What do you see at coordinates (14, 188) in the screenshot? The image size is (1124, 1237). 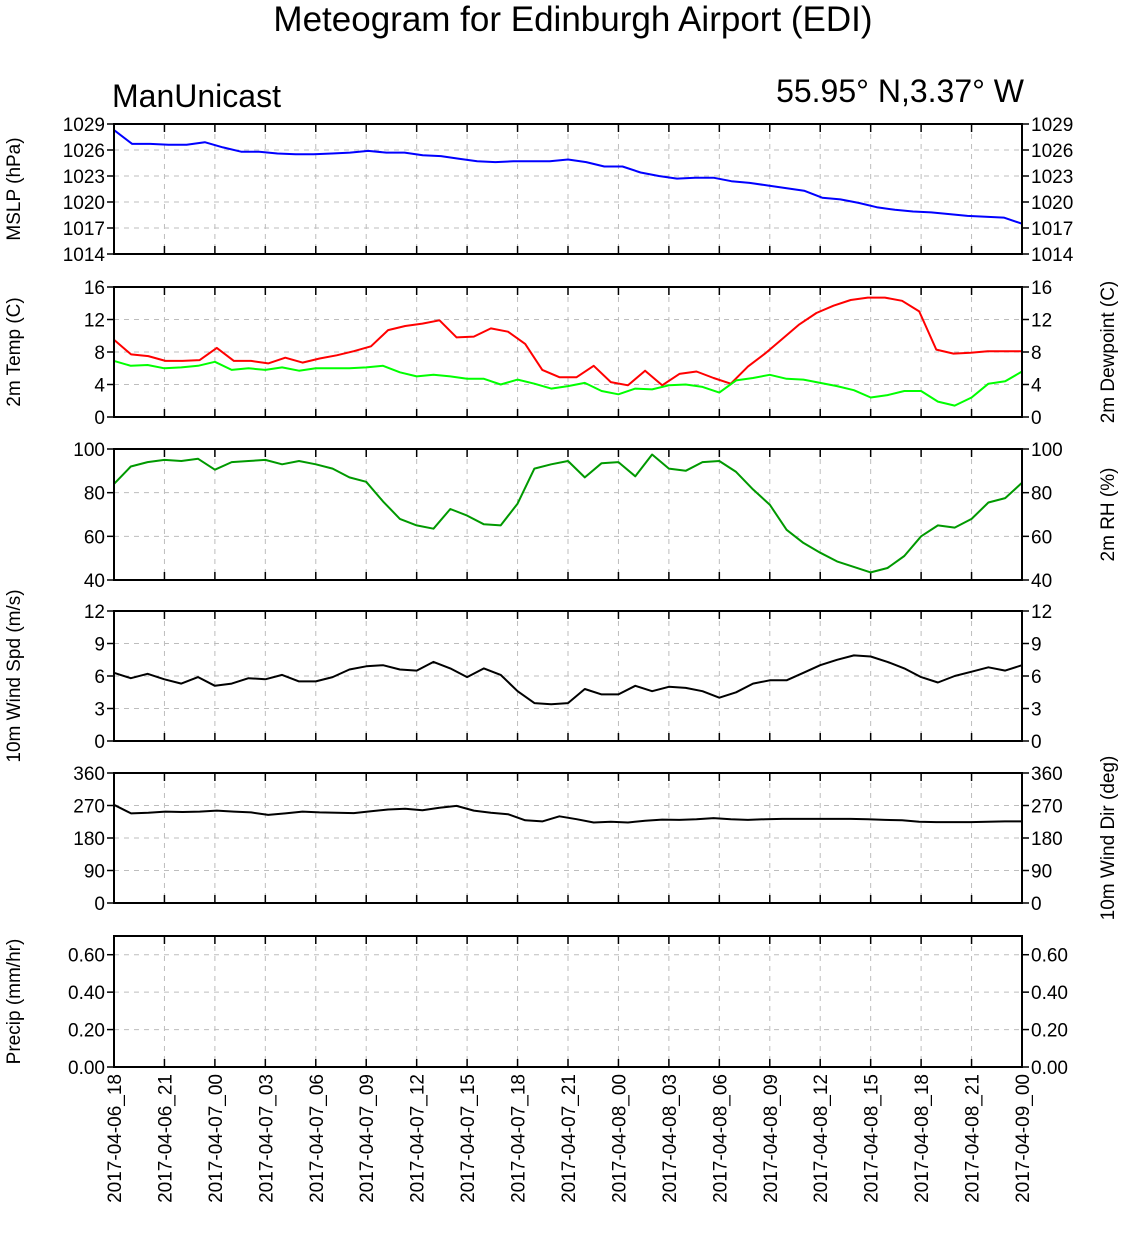 I see `y-axis-title-left: MSLP (hPa)` at bounding box center [14, 188].